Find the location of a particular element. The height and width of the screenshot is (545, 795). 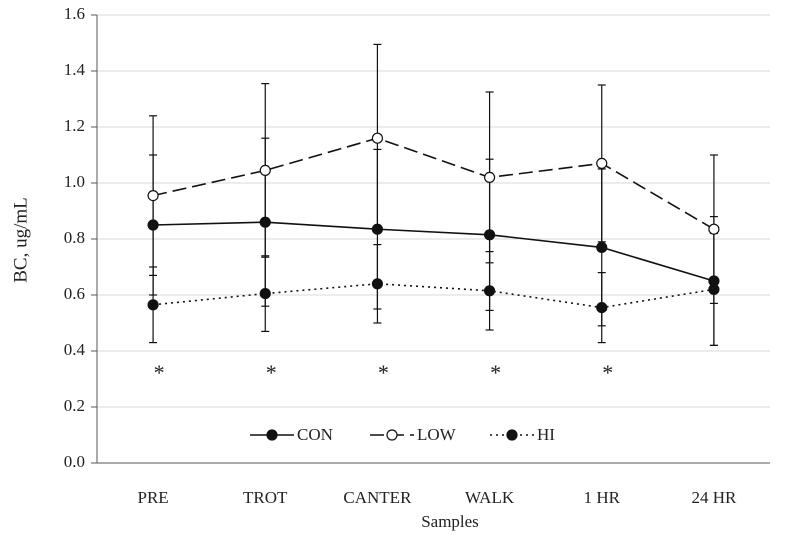

x-tick-label: 24 HR is located at coordinates (714, 497).